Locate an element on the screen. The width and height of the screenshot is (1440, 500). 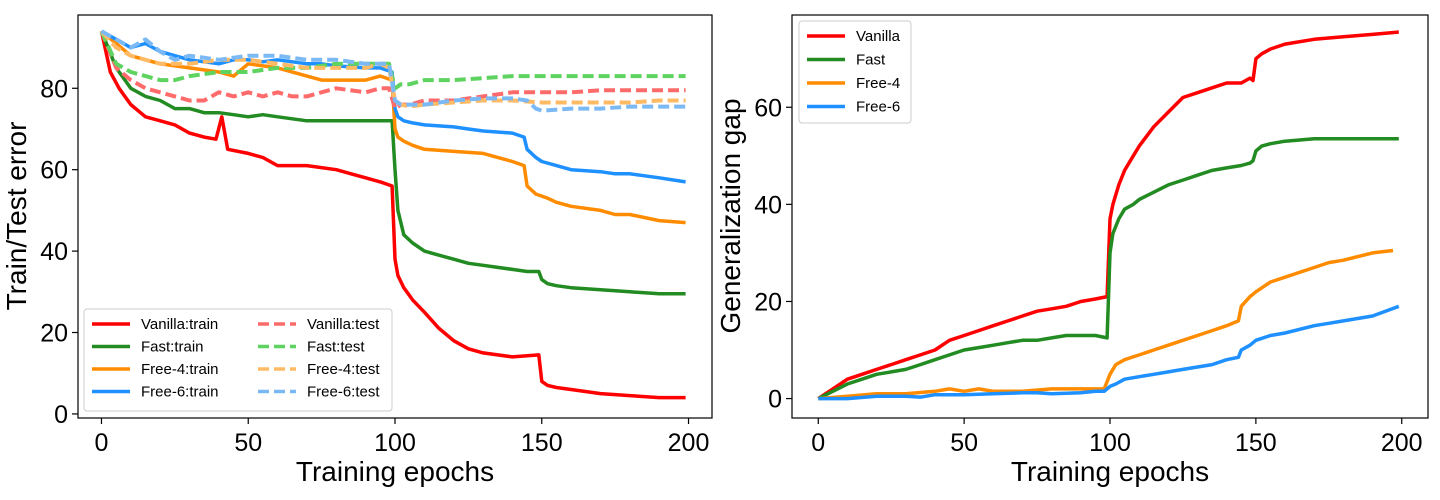
left-y-tick-label: 40 is located at coordinates (54, 252).